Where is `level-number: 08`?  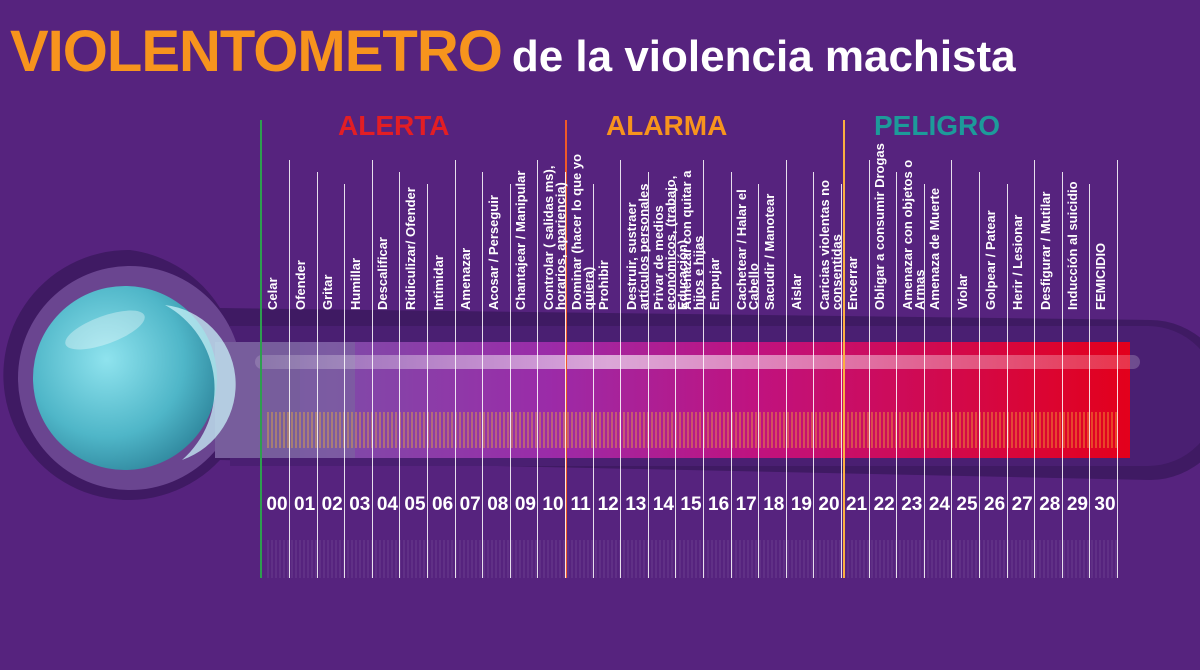 level-number: 08 is located at coordinates (498, 504).